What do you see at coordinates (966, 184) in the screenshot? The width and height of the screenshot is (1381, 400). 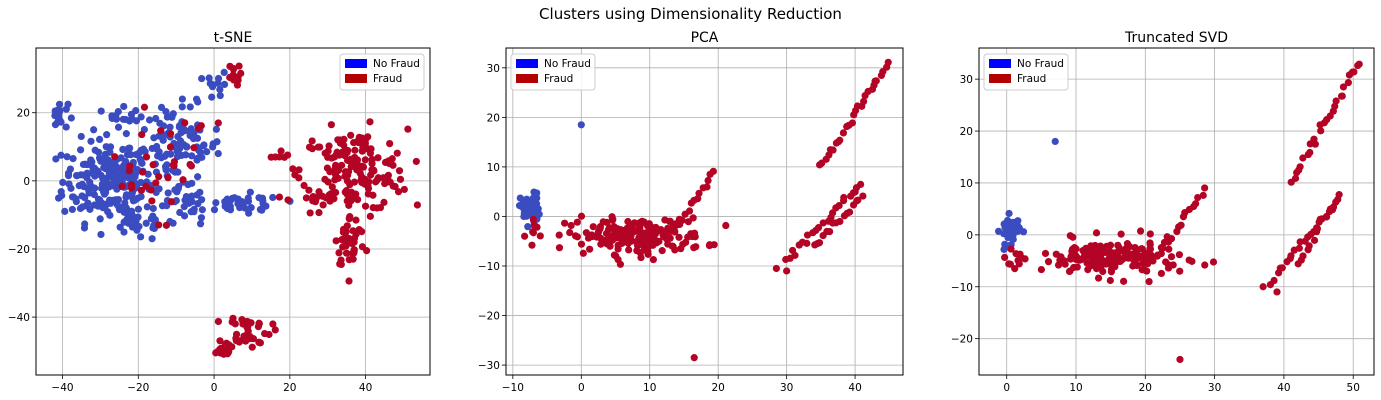 I see `y-tick-label: 10` at bounding box center [966, 184].